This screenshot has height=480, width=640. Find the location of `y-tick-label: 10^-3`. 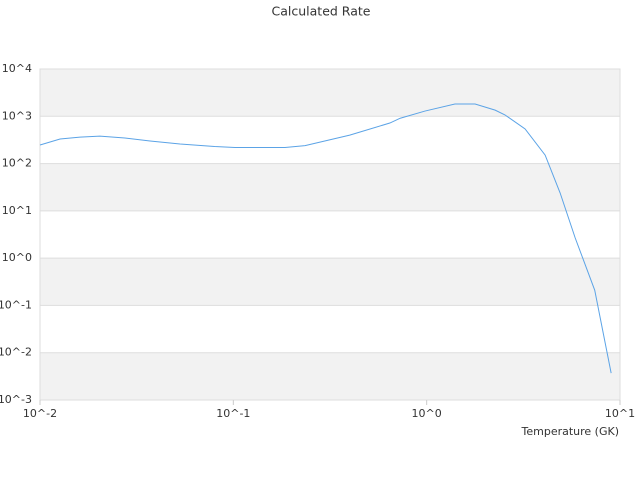

y-tick-label: 10^-3 is located at coordinates (16, 399).